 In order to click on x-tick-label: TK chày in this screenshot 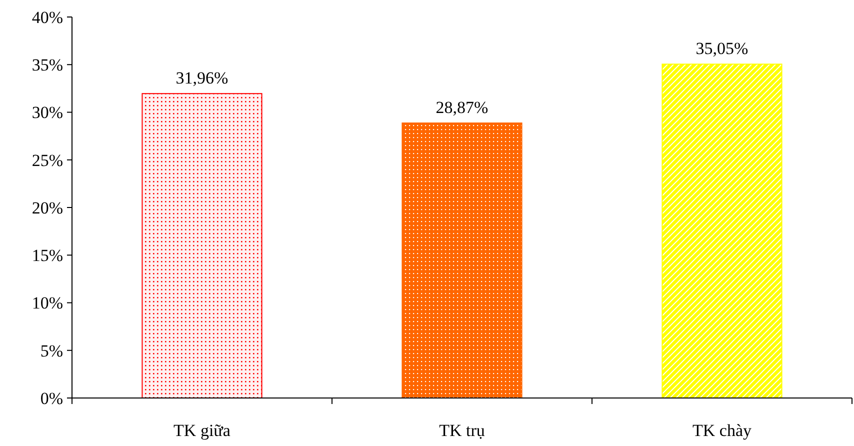, I will do `click(722, 430)`.